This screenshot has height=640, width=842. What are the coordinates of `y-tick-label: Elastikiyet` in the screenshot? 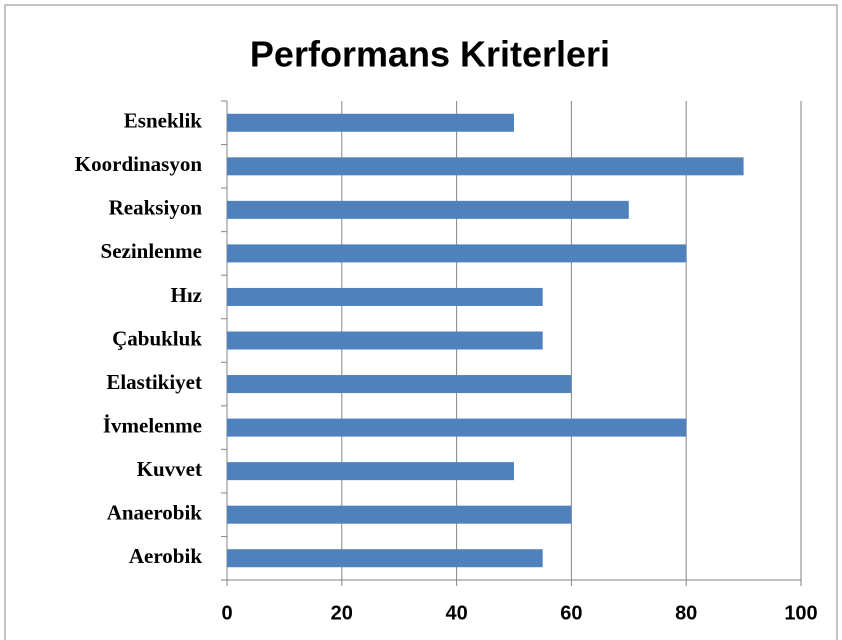 It's located at (154, 382).